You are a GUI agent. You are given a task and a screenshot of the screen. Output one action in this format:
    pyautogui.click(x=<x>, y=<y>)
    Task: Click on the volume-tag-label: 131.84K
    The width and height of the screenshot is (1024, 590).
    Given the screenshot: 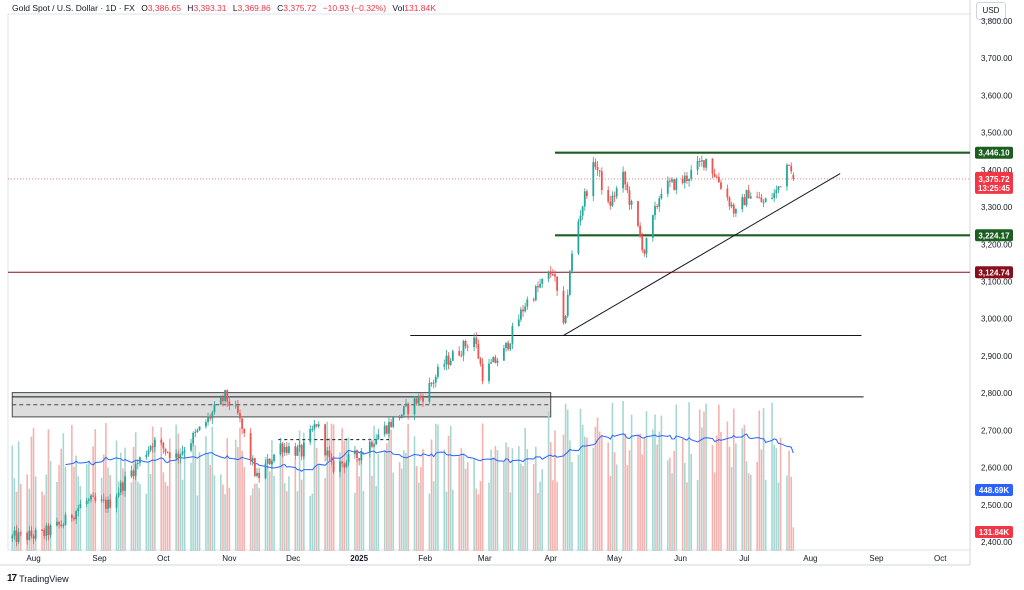 What is the action you would take?
    pyautogui.click(x=994, y=532)
    